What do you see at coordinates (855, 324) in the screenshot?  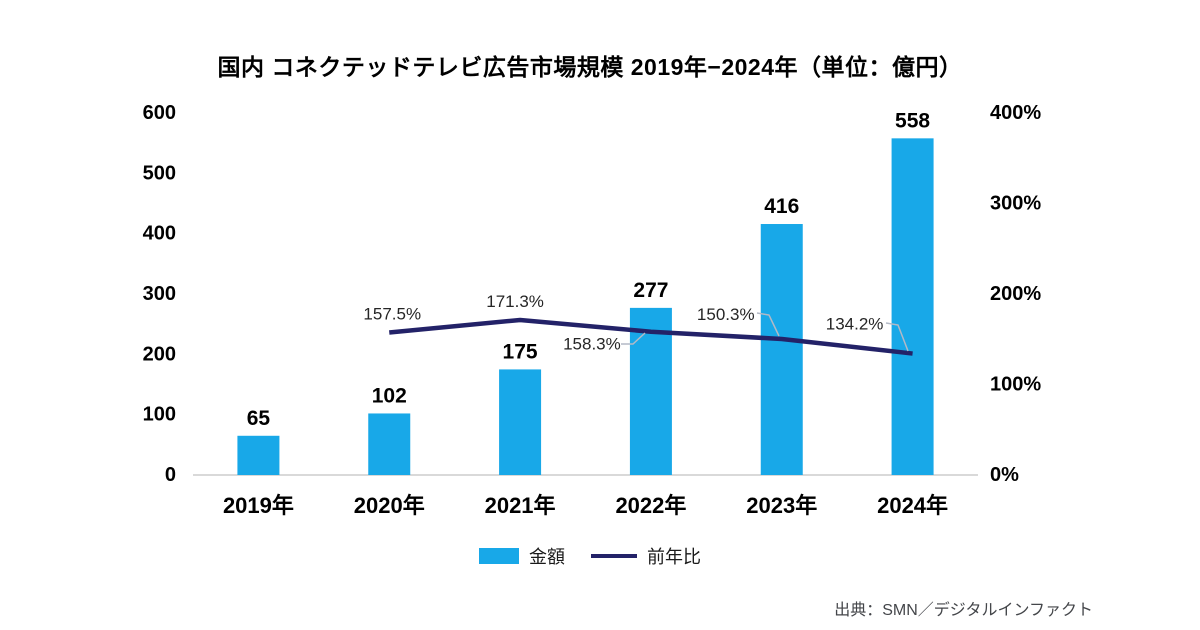 I see `pct-value-label: 134.2%` at bounding box center [855, 324].